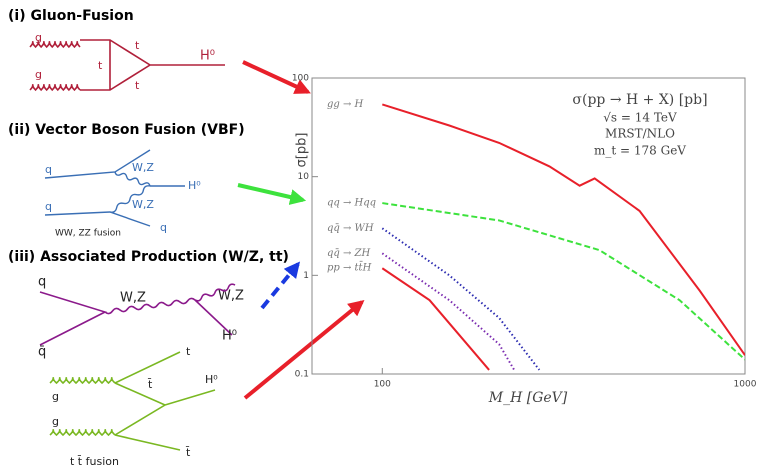  I want to click on y-tick-label: 1, so click(306, 276).